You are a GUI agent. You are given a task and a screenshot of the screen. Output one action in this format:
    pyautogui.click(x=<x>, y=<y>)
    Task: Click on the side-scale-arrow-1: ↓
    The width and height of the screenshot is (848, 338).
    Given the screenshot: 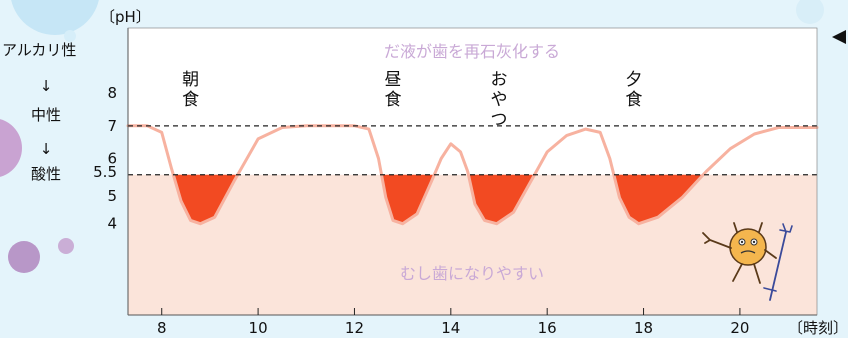 What is the action you would take?
    pyautogui.click(x=46, y=86)
    